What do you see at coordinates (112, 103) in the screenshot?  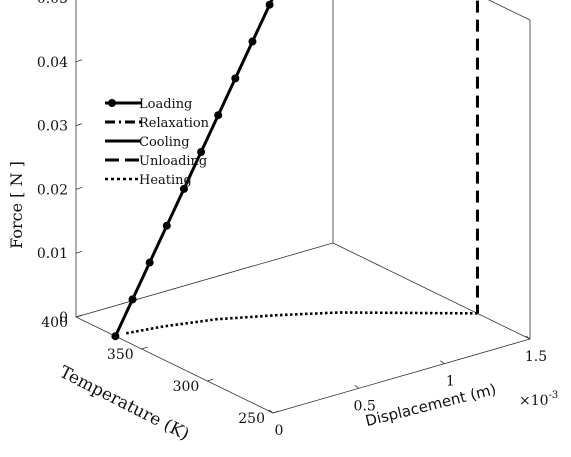 I see `legend-marker-loading` at bounding box center [112, 103].